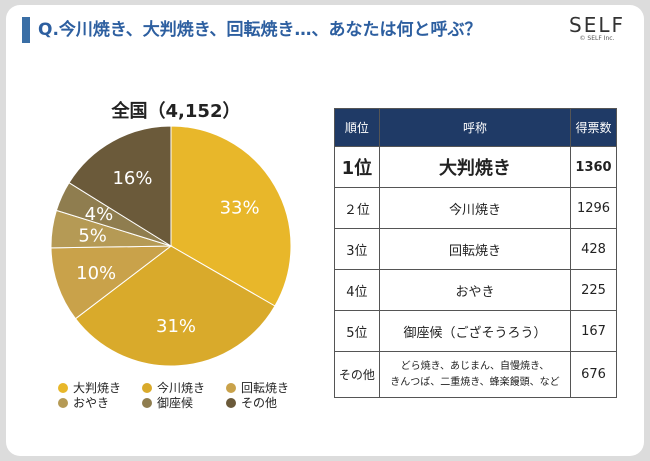  What do you see at coordinates (597, 38) in the screenshot?
I see `logo-subtext: © SELF Inc.` at bounding box center [597, 38].